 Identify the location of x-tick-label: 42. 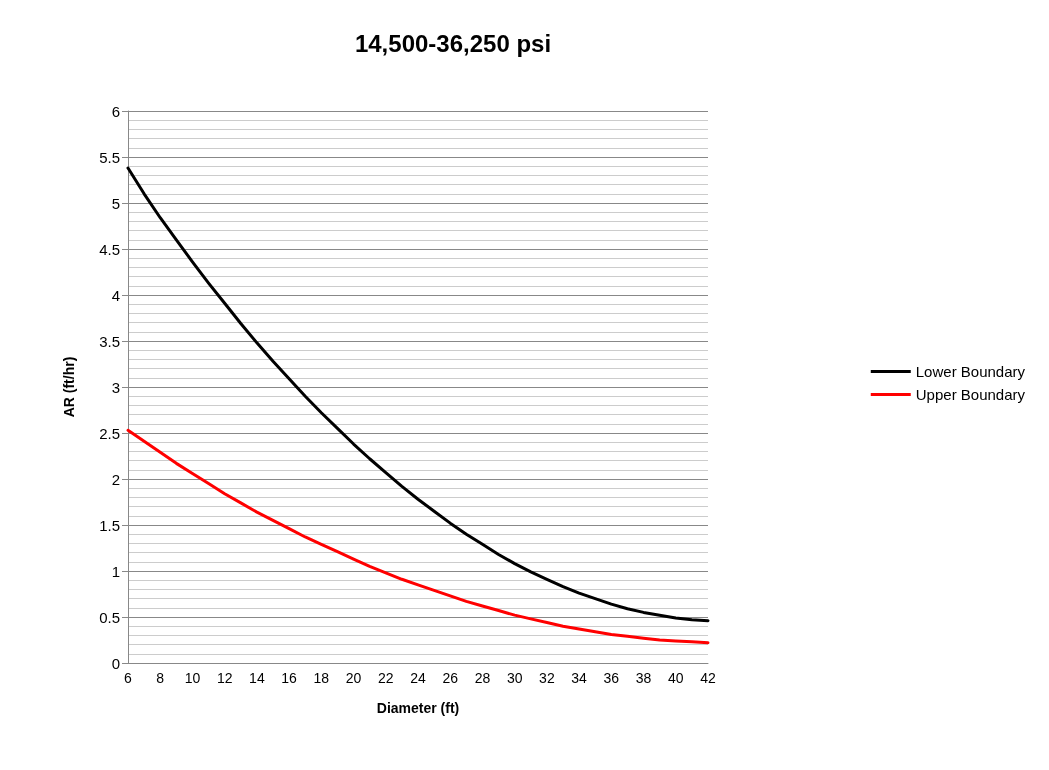
(708, 678).